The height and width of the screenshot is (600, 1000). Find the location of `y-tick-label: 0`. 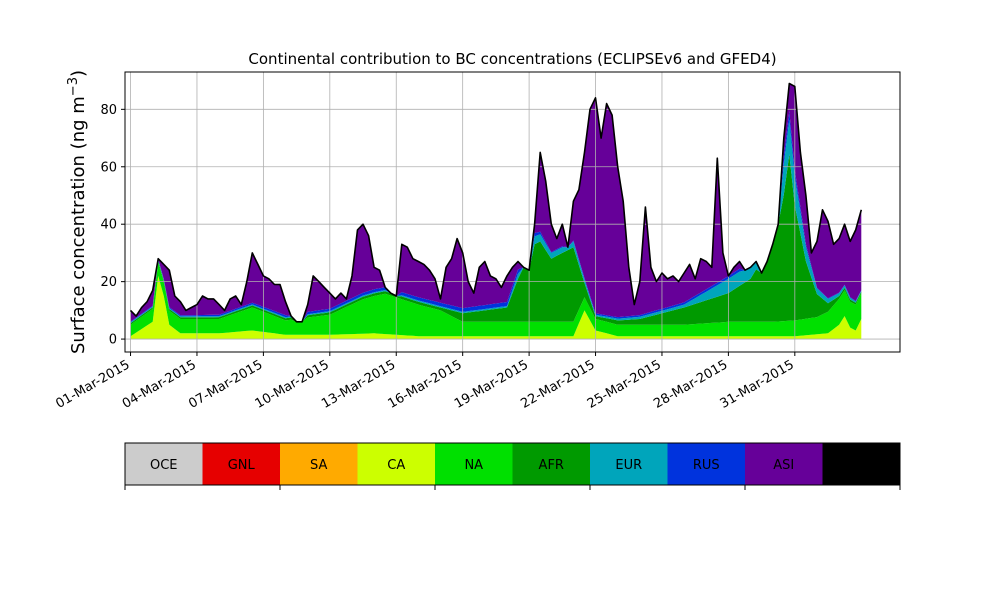

y-tick-label: 0 is located at coordinates (113, 340).